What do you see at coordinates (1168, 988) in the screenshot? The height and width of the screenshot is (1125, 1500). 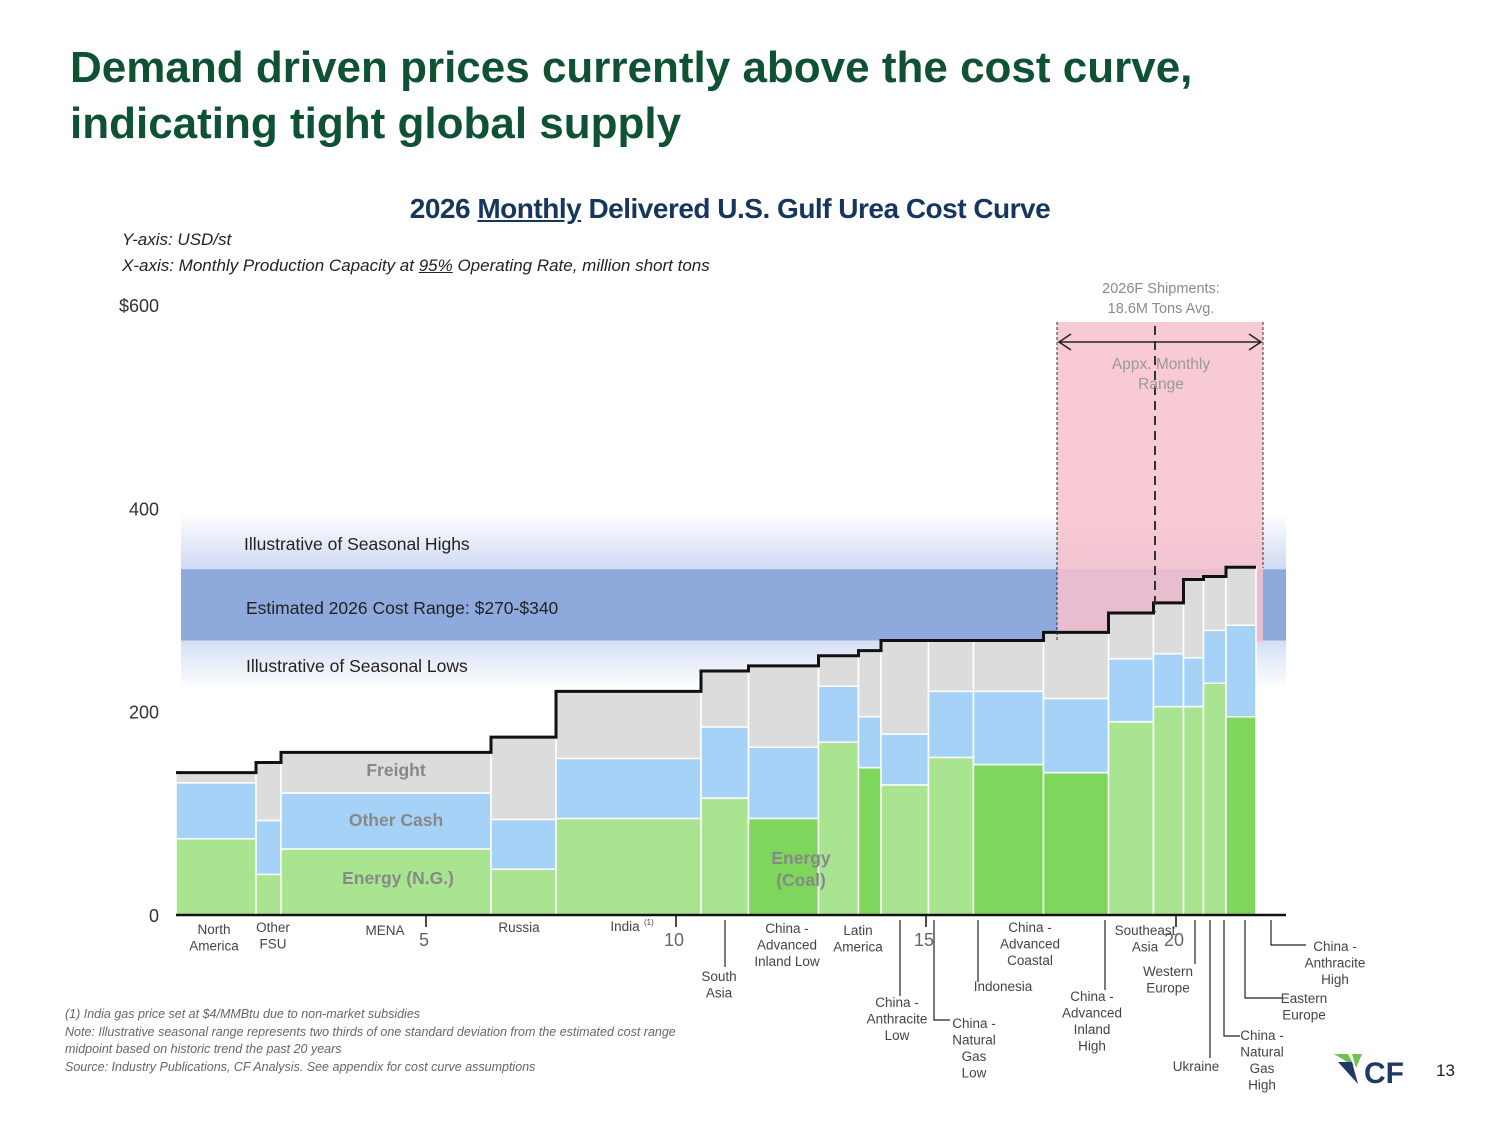 I see `category-label-line: Europe` at bounding box center [1168, 988].